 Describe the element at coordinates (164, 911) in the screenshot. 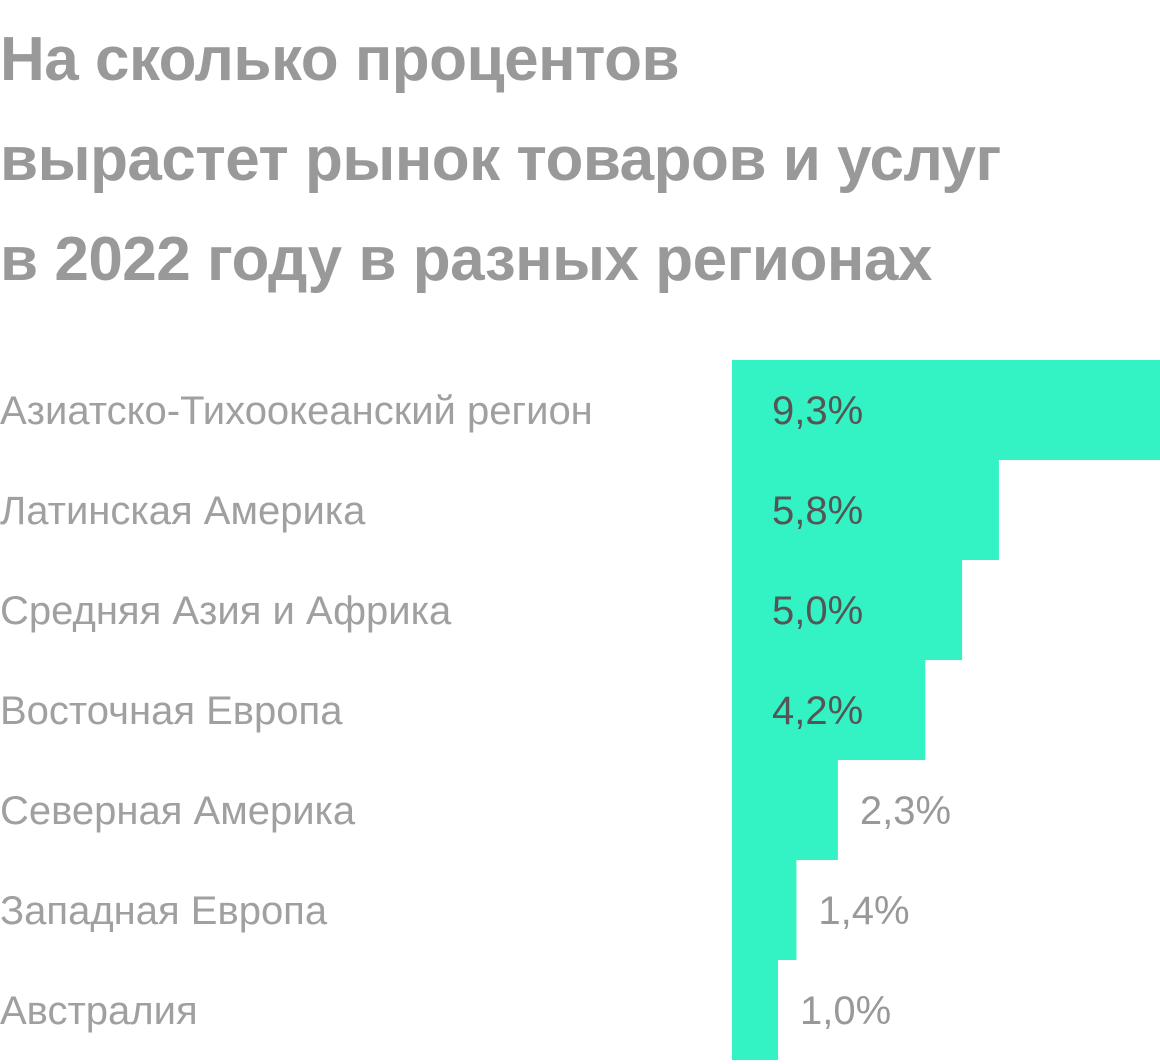

I see `category-label: Западная Европа` at that location.